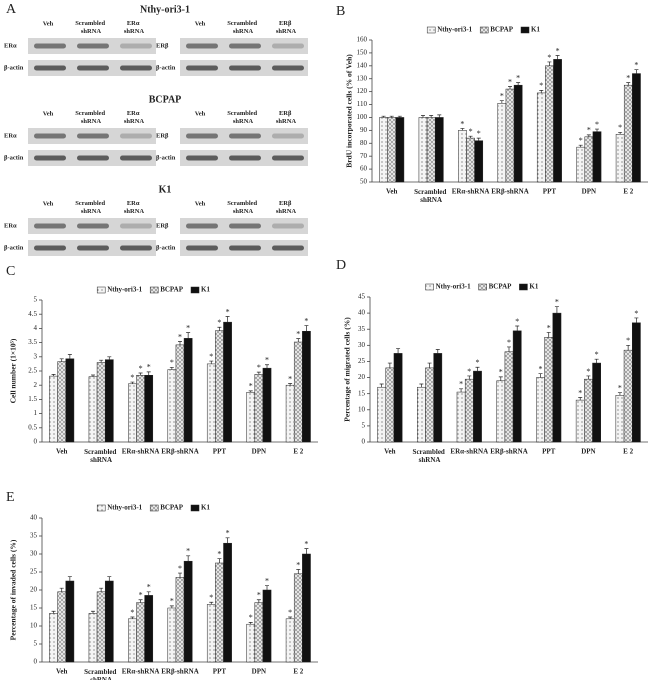 The height and width of the screenshot is (680, 656). I want to click on lane-label: Veh, so click(200, 113).